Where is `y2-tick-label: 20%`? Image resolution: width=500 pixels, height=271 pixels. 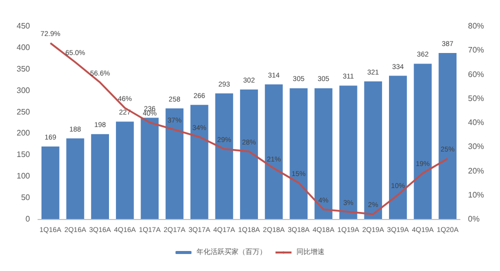 y2-tick-label: 20% is located at coordinates (476, 171).